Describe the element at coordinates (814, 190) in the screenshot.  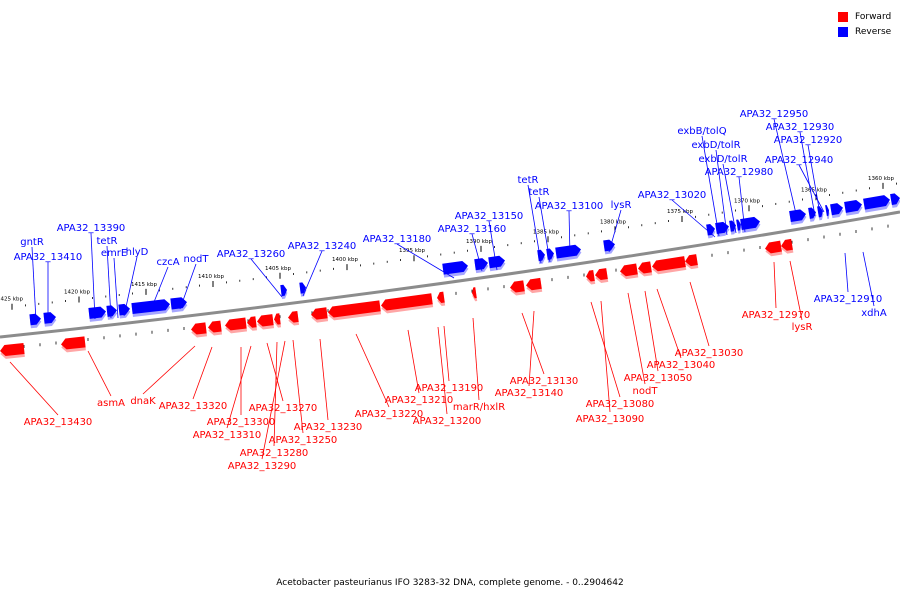
I see `ruler-tick-label: 1365 kbp` at that location.